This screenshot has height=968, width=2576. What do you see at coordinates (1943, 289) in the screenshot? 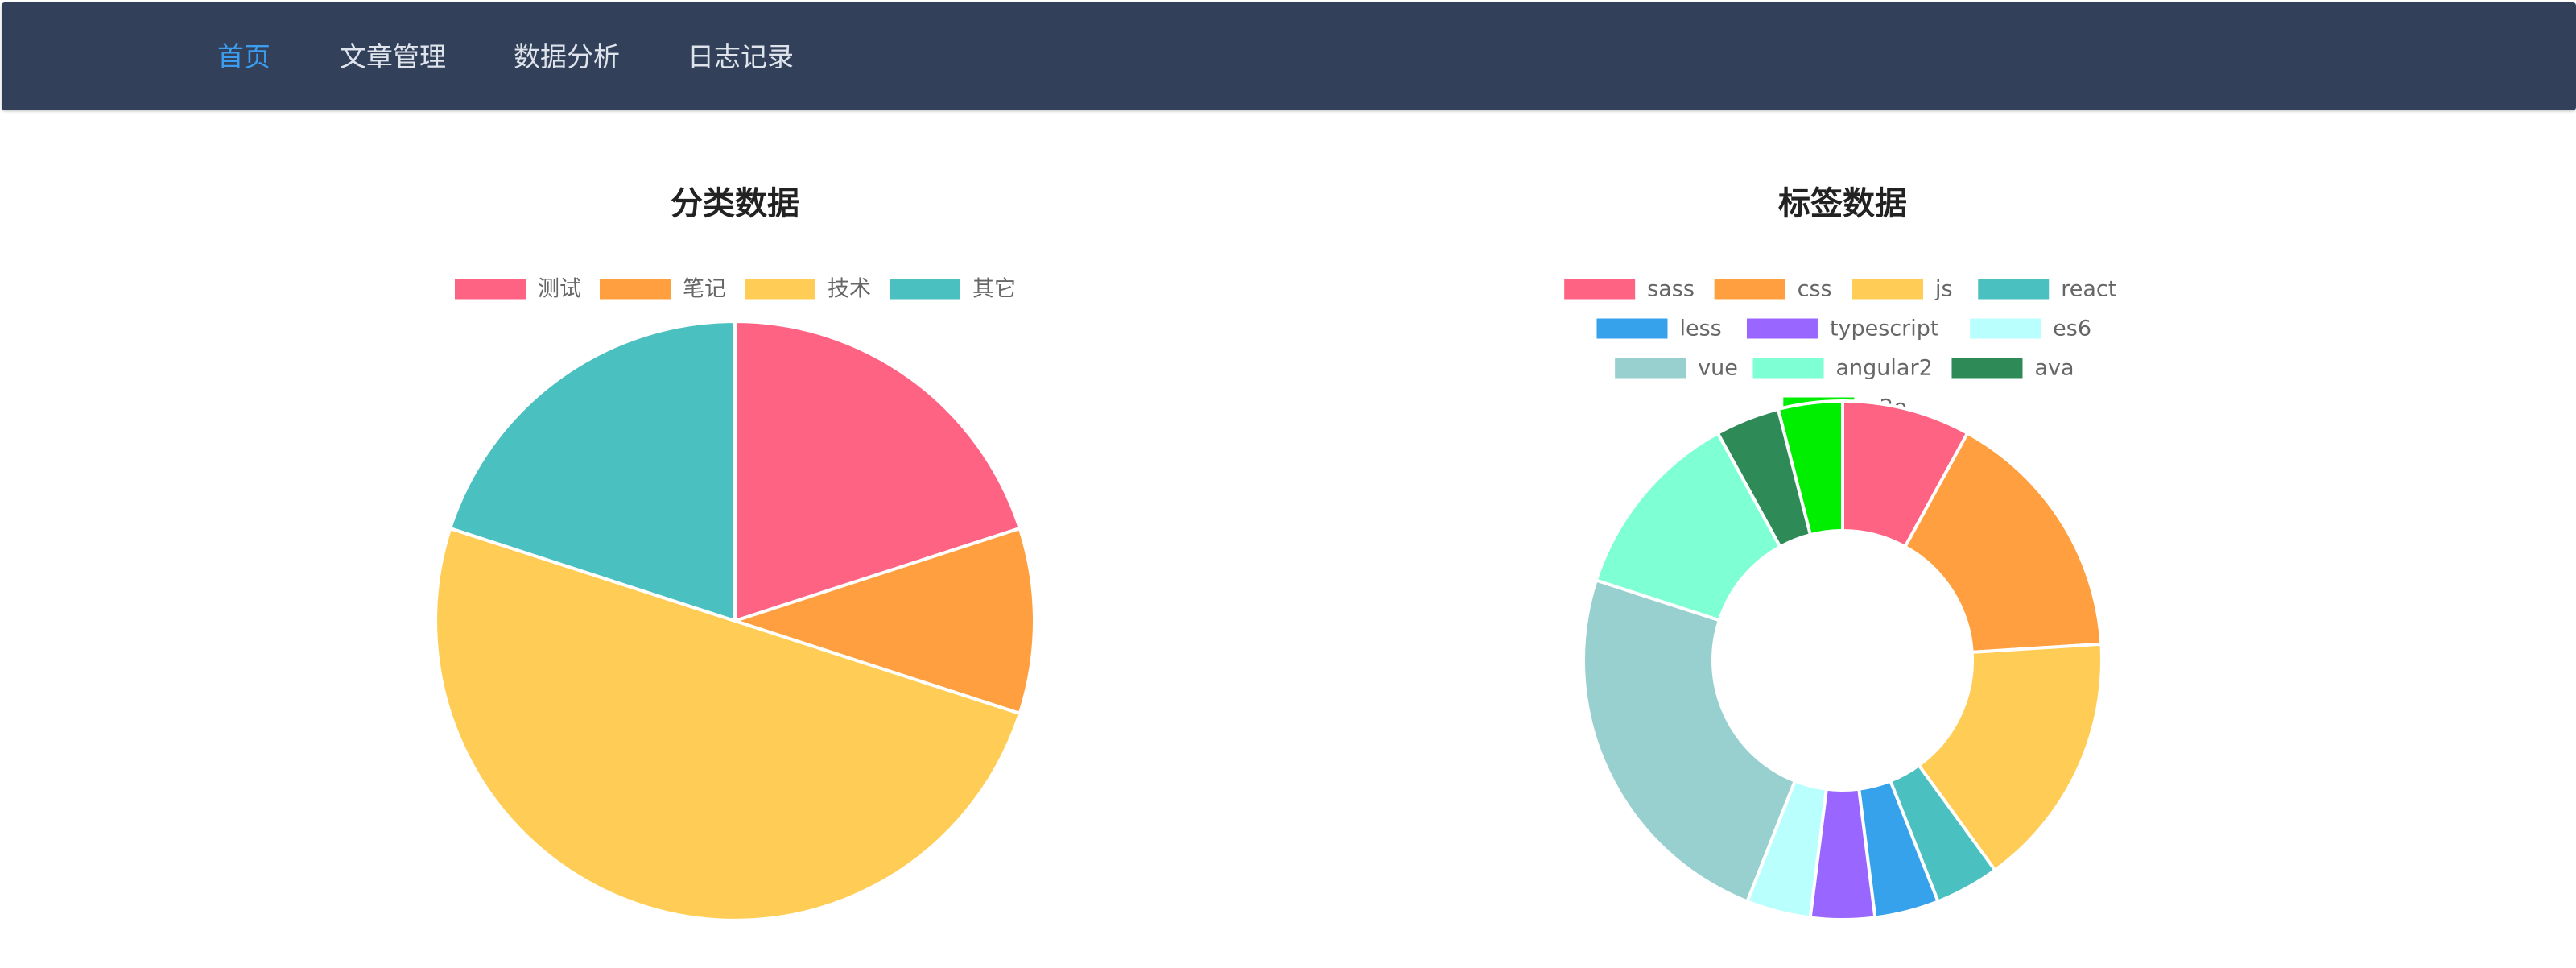
I see `chart1-legend-label-2: js` at bounding box center [1943, 289].